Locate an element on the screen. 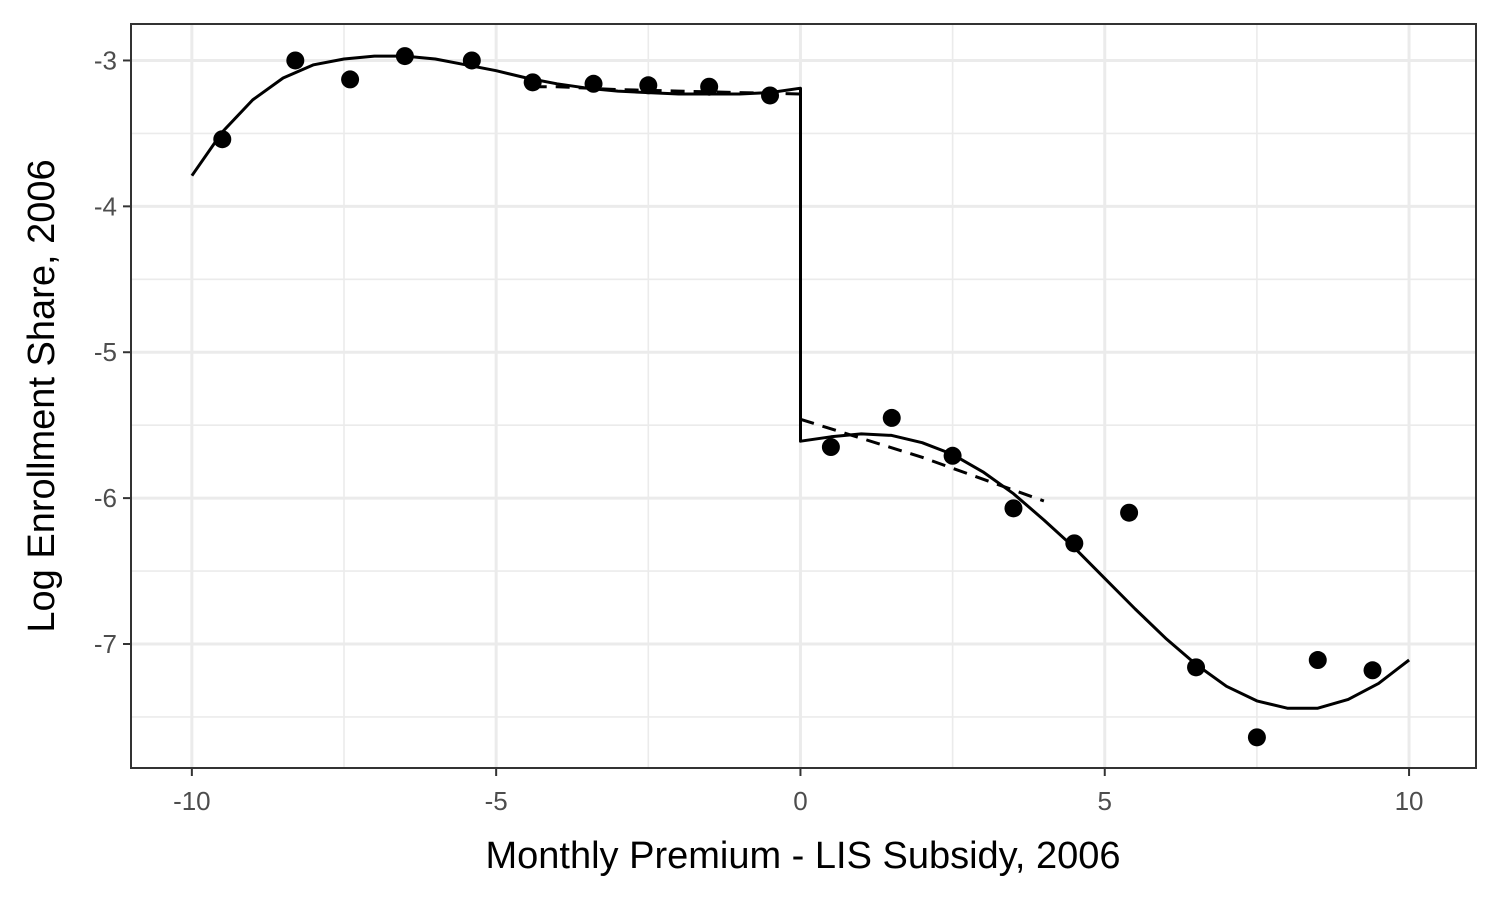 Image resolution: width=1500 pixels, height=900 pixels. x-tick-label: 0 is located at coordinates (800, 801).